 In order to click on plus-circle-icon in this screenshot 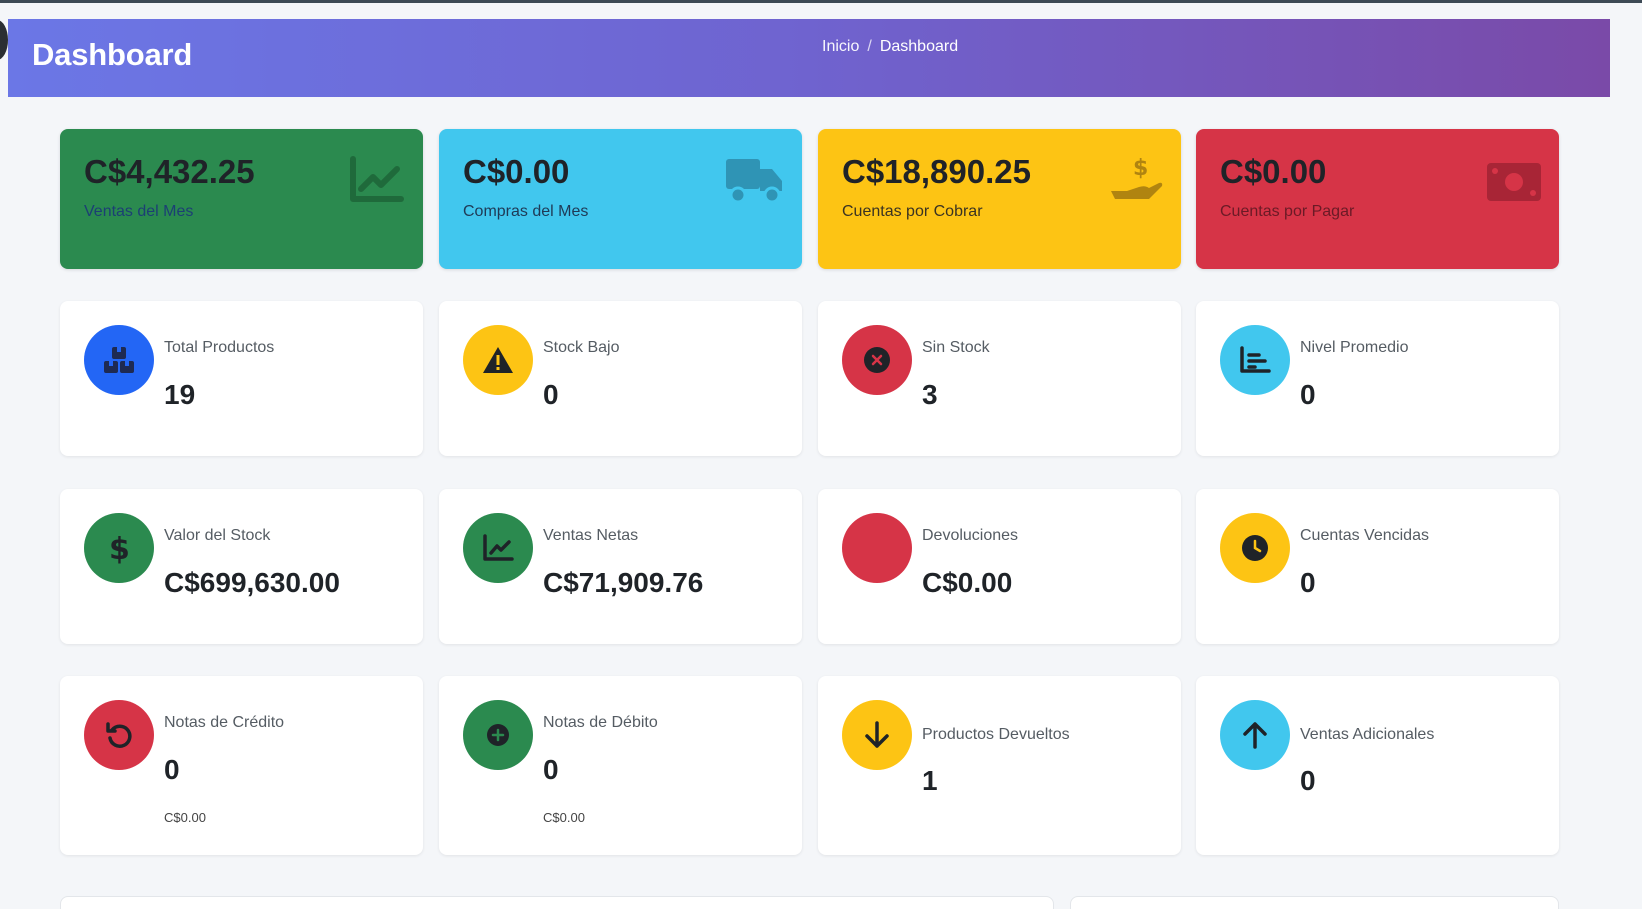, I will do `click(498, 735)`.